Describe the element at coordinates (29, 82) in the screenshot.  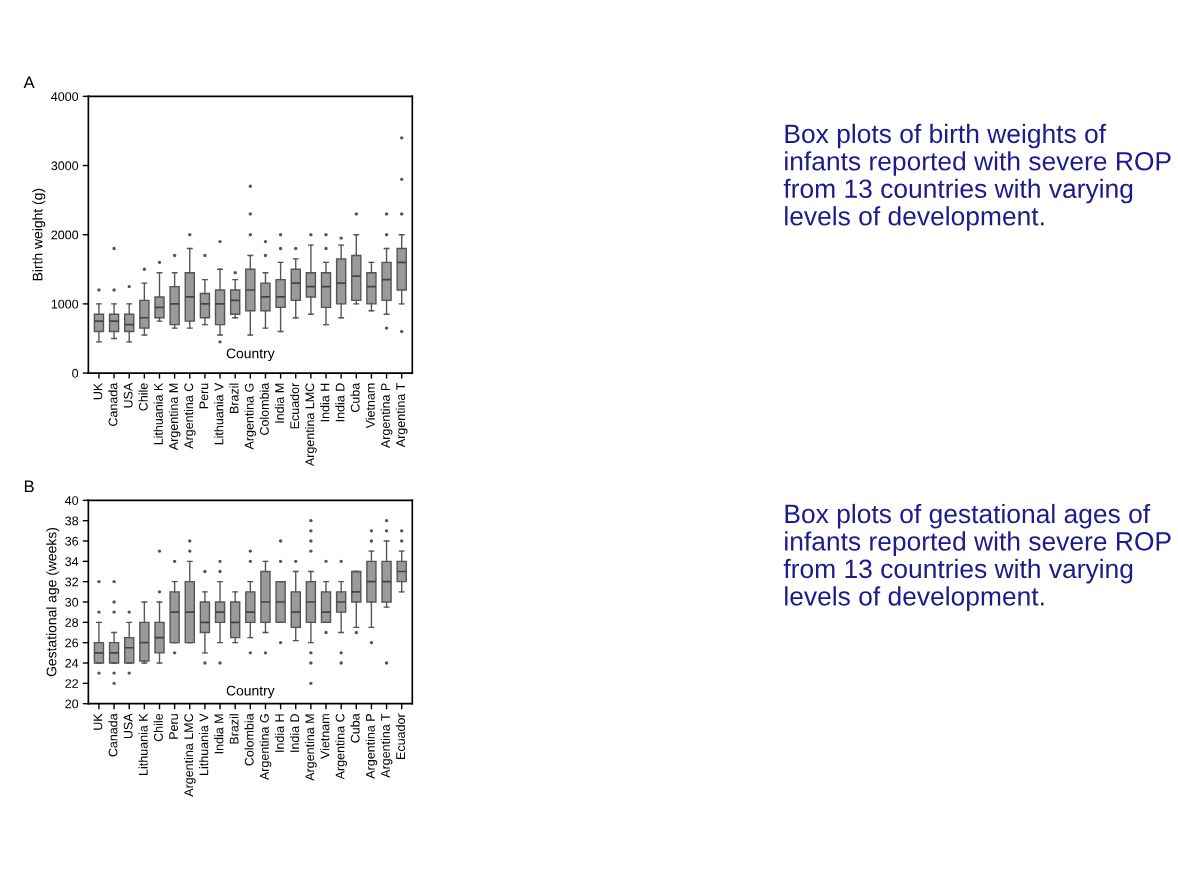
I see `chart-title: A` at that location.